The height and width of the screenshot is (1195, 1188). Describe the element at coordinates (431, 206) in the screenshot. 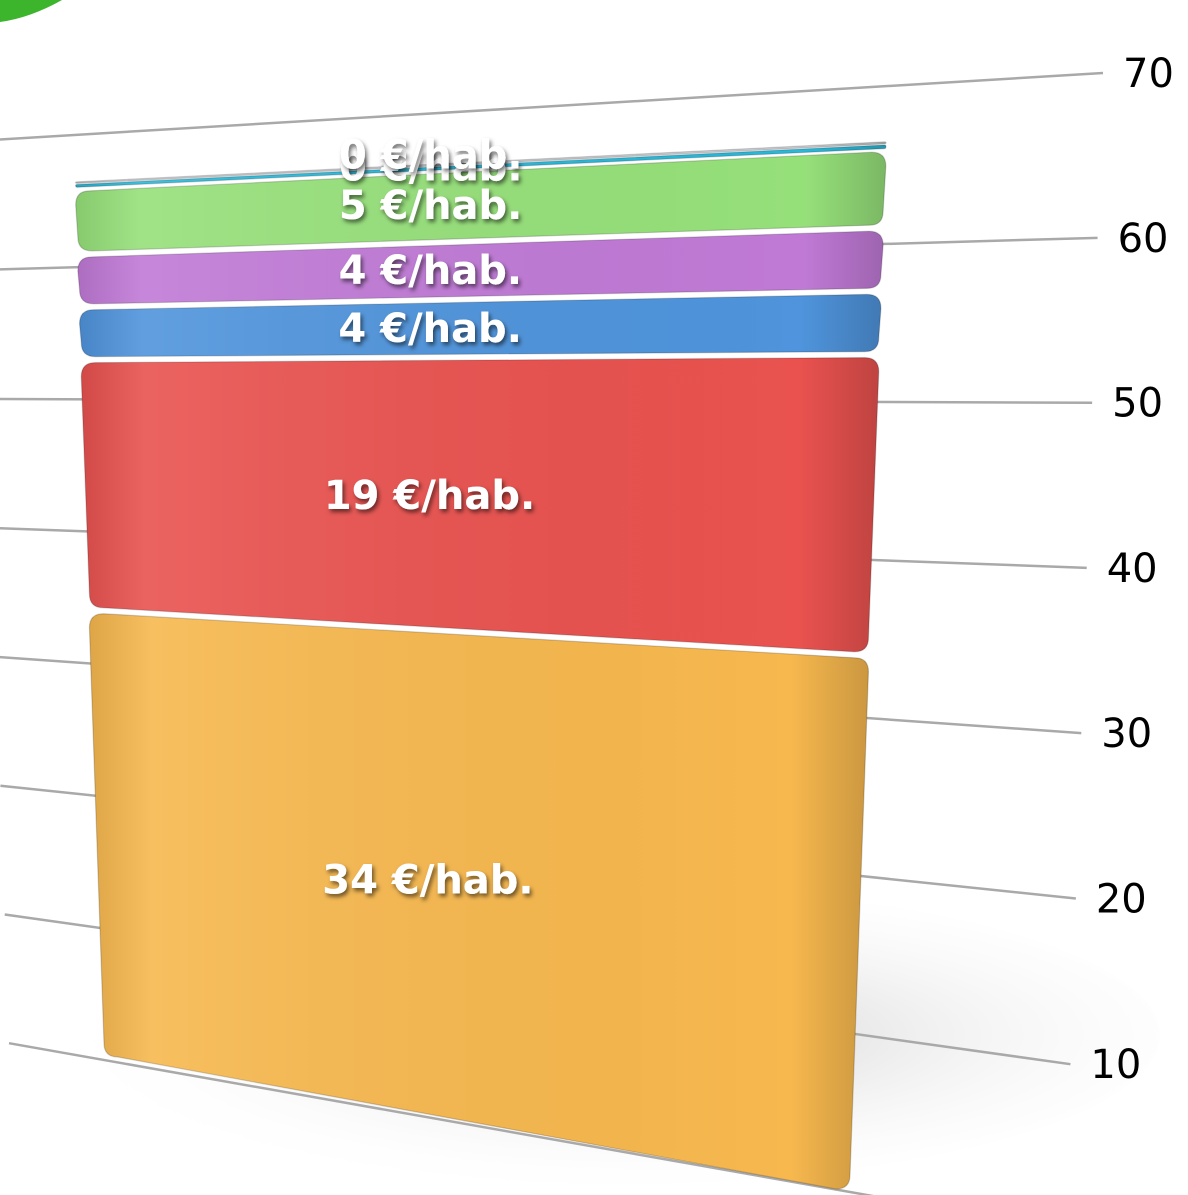

I see `segment-data-label: 5 €/hab.` at that location.